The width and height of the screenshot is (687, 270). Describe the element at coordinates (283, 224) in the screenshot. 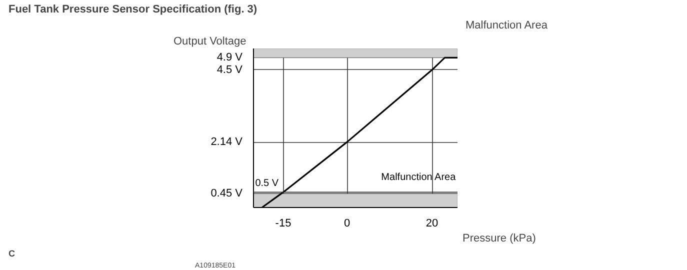

I see `x-tick-label: -15` at that location.